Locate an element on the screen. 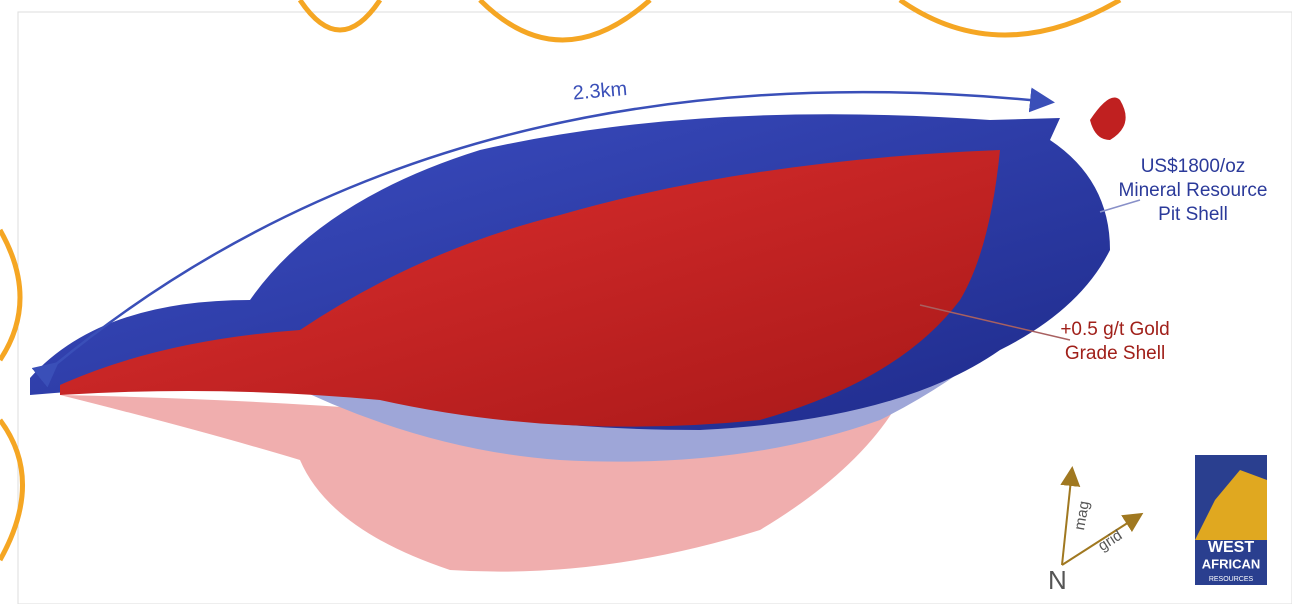 This screenshot has height=604, width=1292. label-line: Mineral Resource is located at coordinates (1193, 190).